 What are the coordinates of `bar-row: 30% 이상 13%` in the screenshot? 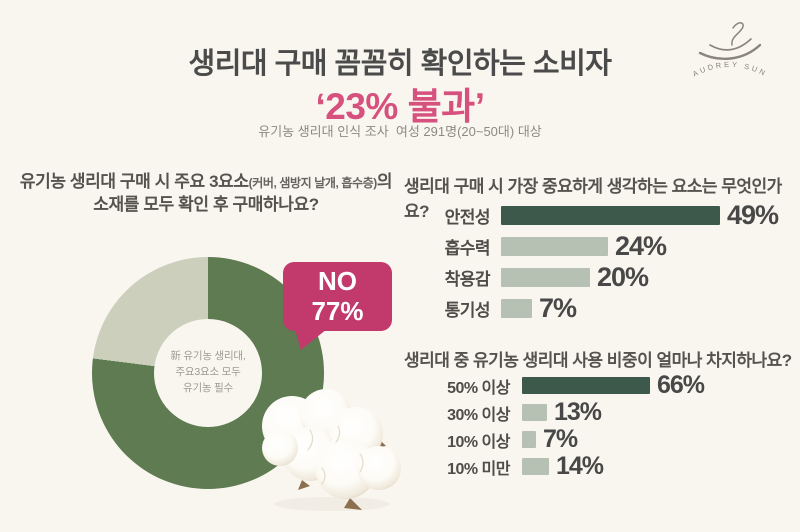 It's located at (554, 412).